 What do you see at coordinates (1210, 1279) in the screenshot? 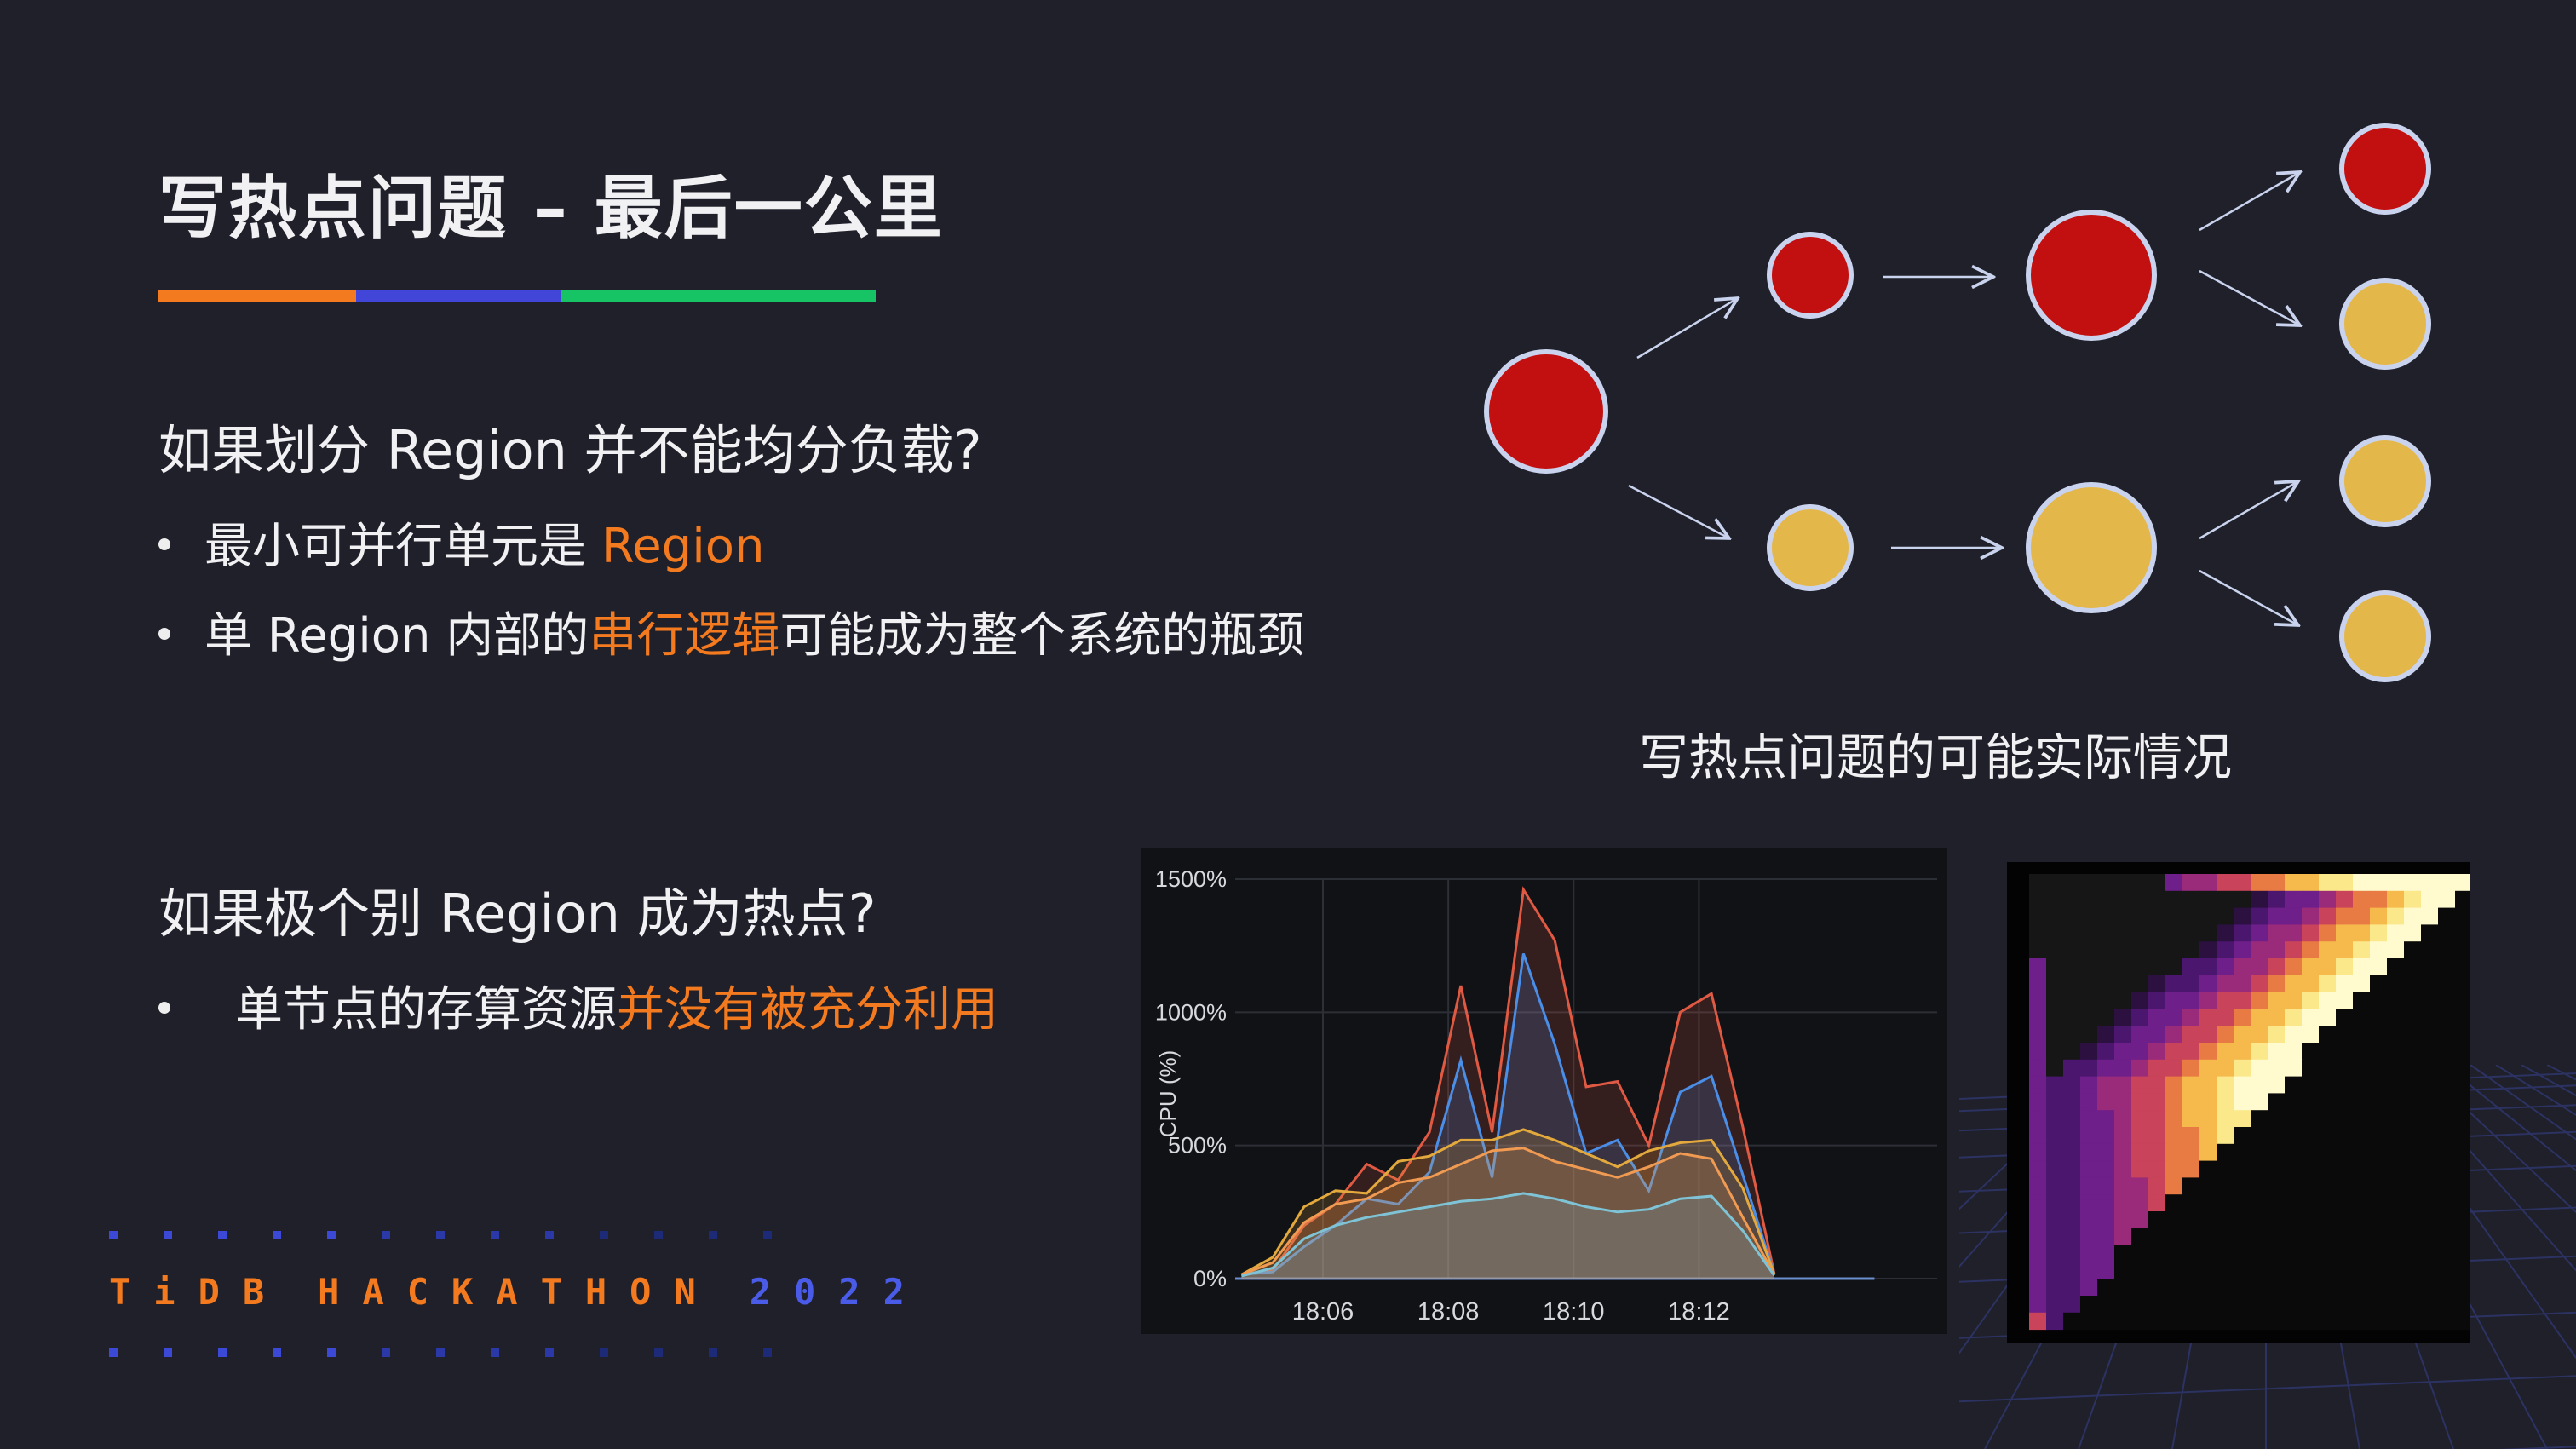
I see `y-tick-label: 0%` at bounding box center [1210, 1279].